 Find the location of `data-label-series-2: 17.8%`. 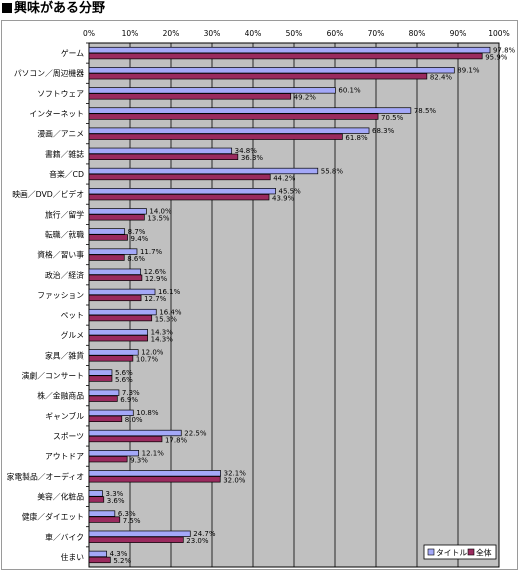

data-label-series-2: 17.8% is located at coordinates (176, 440).